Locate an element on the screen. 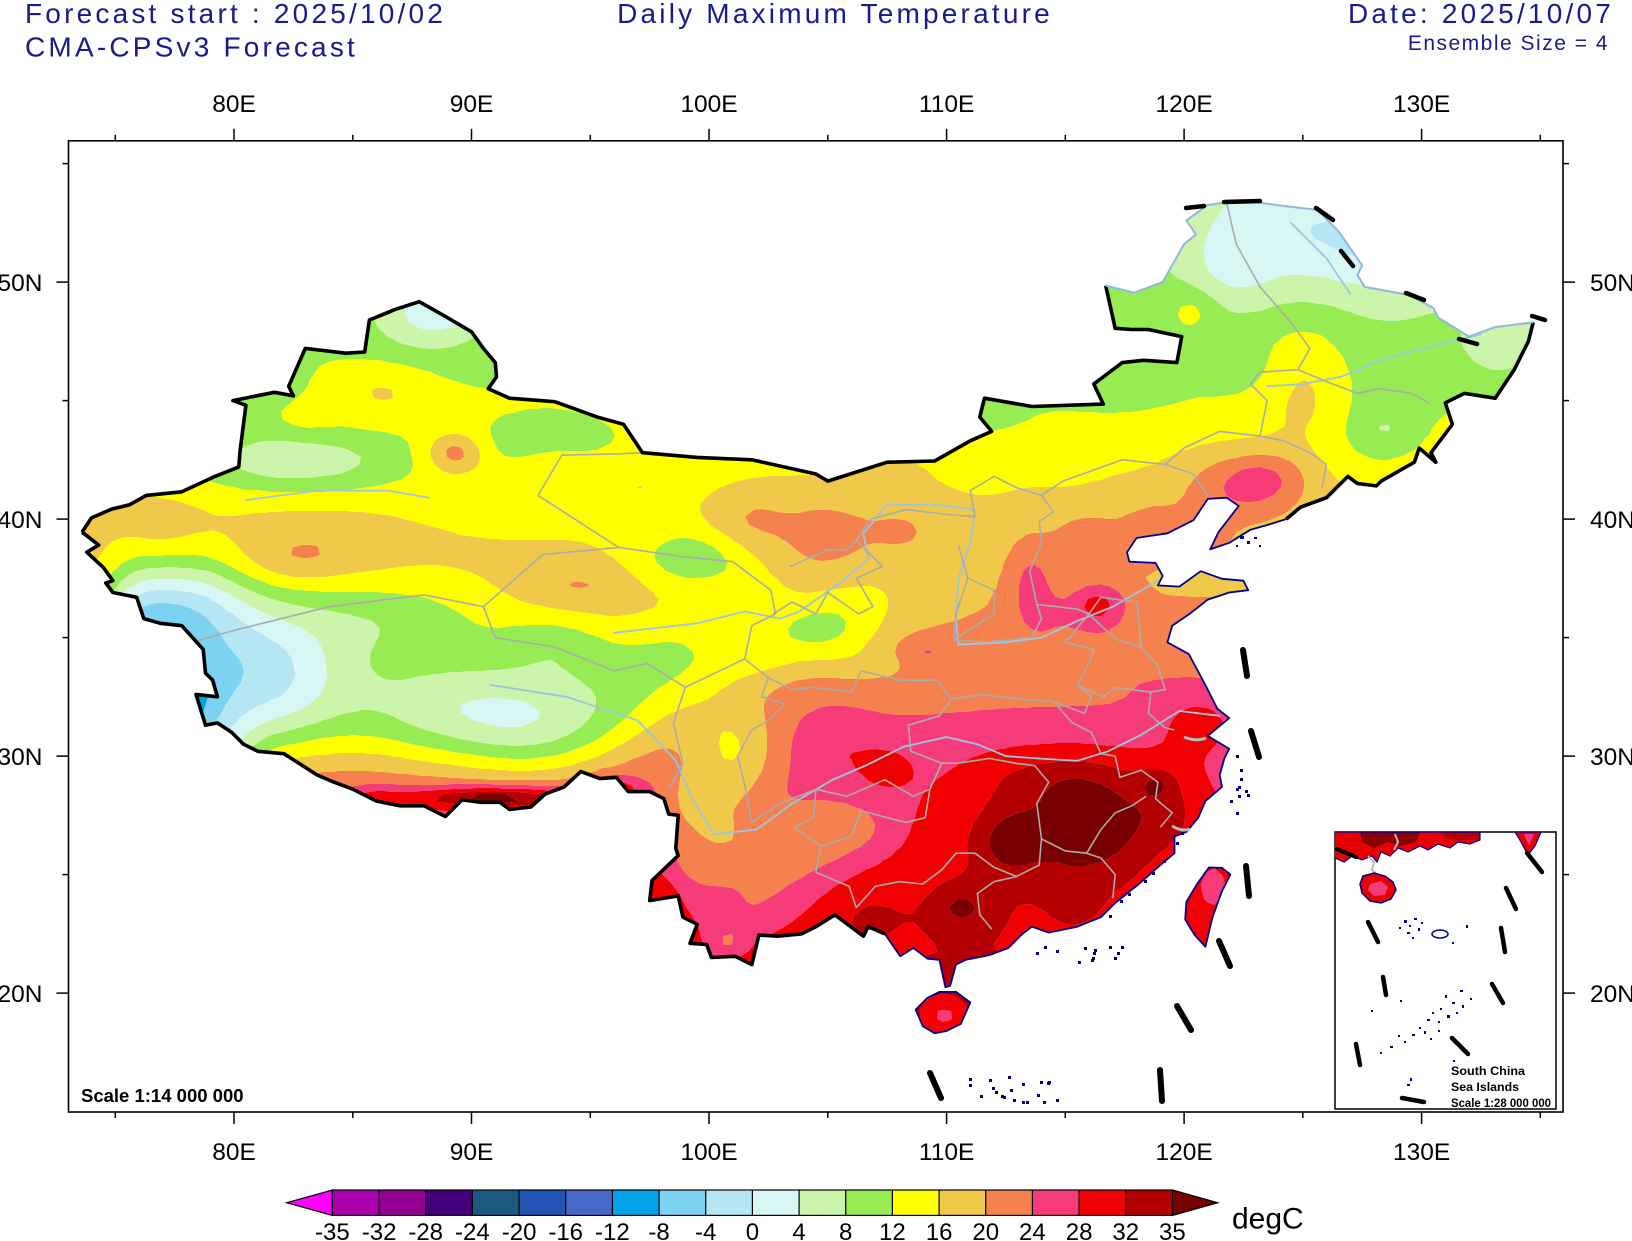 Image resolution: width=1632 pixels, height=1241 pixels. svg-text: Date: 2025/10/07 is located at coordinates (1481, 14).